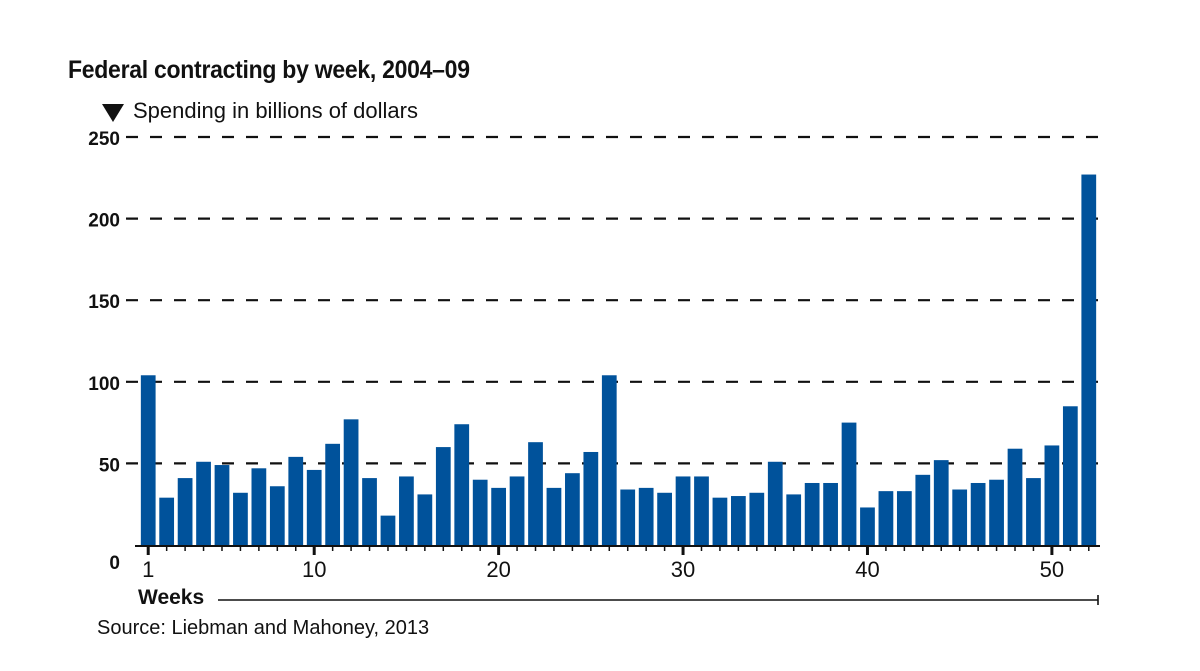  Describe the element at coordinates (683, 569) in the screenshot. I see `x-tick-label: 30` at that location.